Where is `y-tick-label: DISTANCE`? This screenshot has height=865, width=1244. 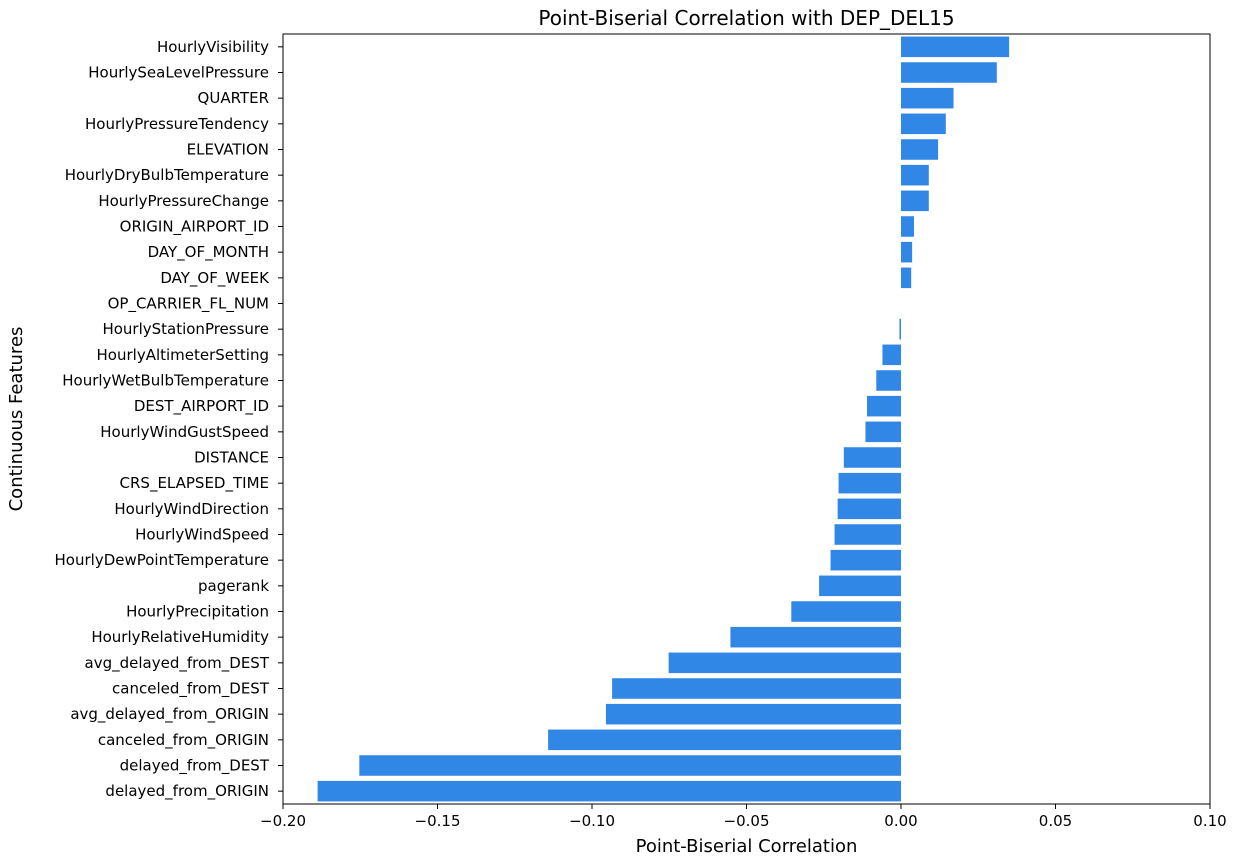
y-tick-label: DISTANCE is located at coordinates (231, 458).